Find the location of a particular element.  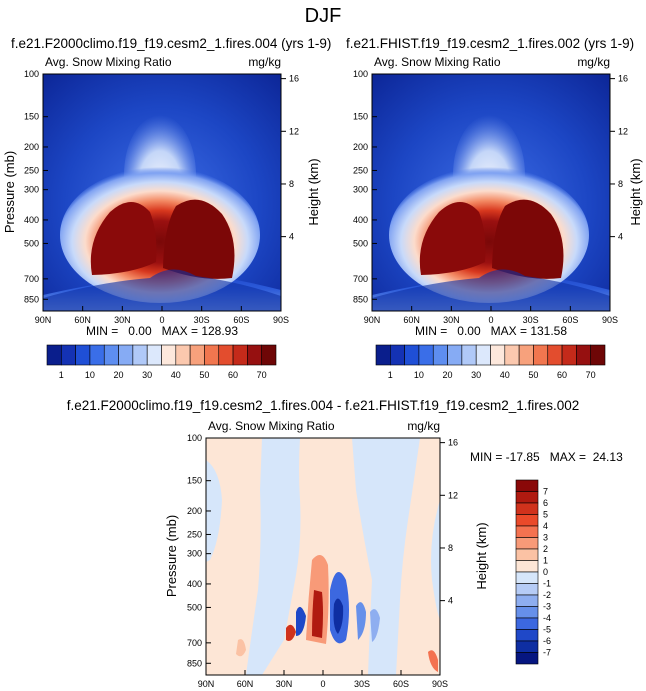

colorbar-label: 50 is located at coordinates (204, 375).